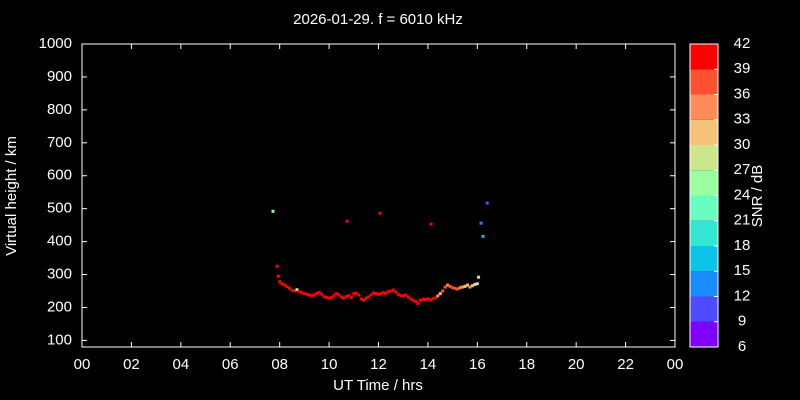 This screenshot has width=800, height=400. I want to click on colorbar-tick-label: 27, so click(742, 169).